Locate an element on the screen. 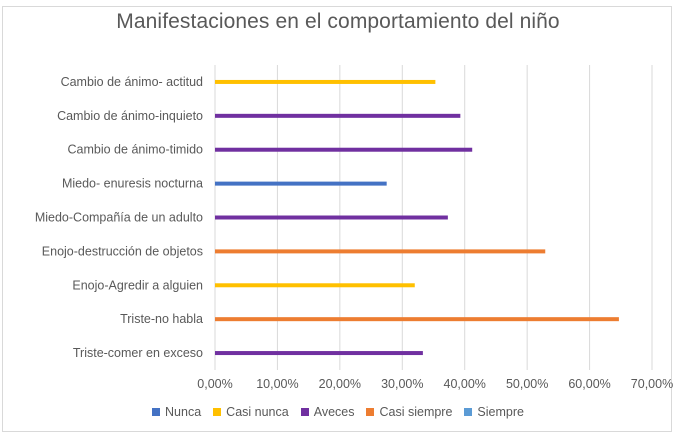  legend-label: Siempre is located at coordinates (500, 412).